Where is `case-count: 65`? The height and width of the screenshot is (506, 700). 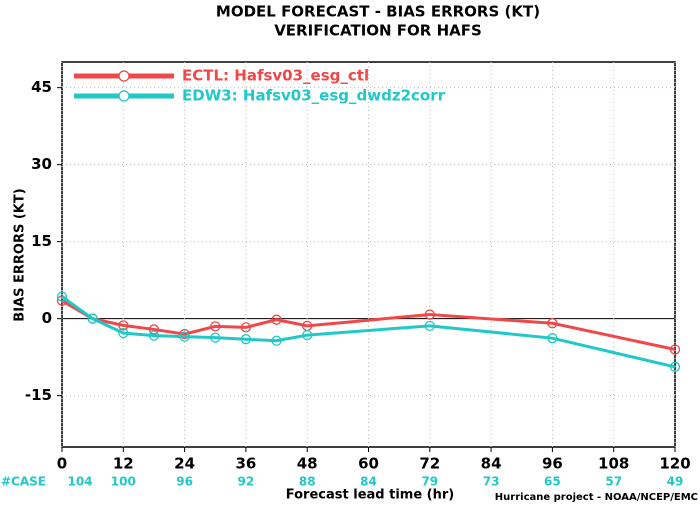 case-count: 65 is located at coordinates (552, 482).